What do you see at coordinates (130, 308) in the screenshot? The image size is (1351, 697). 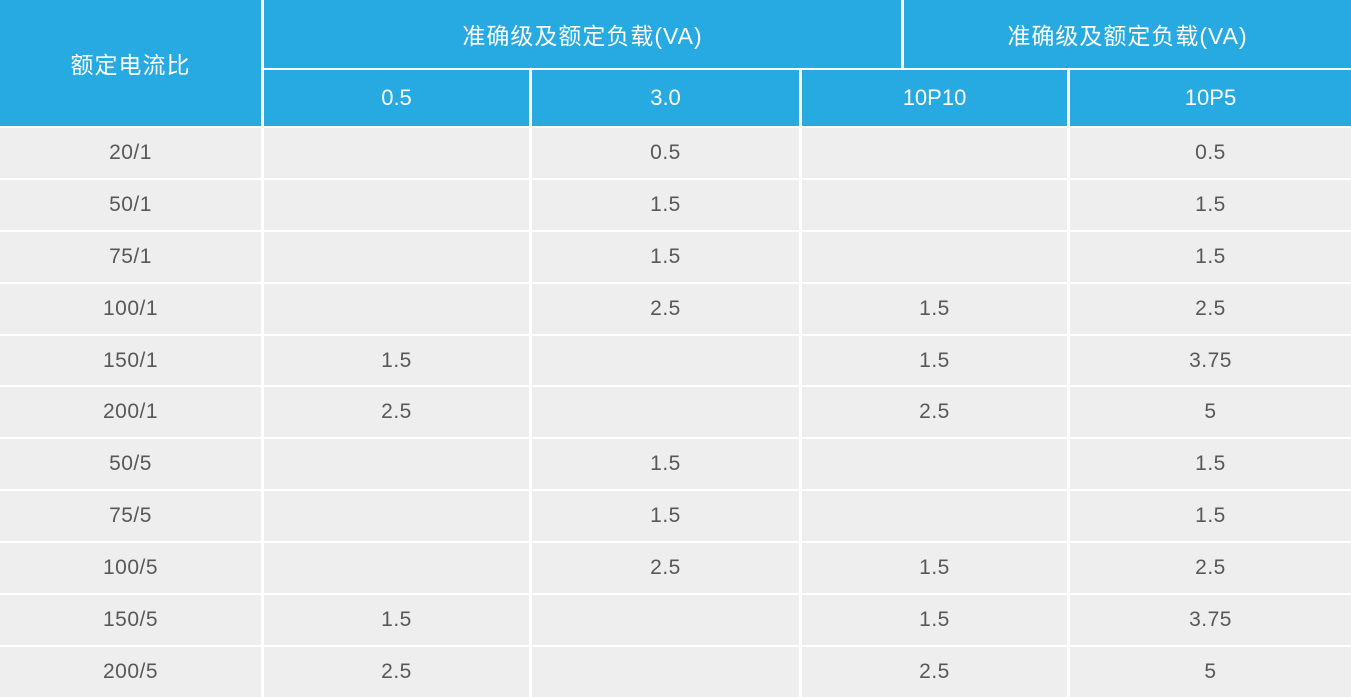 I see `ratio-cell: 100/1` at bounding box center [130, 308].